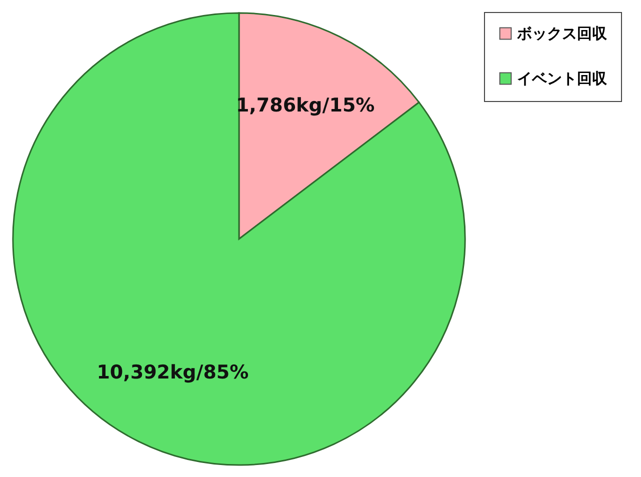 This screenshot has height=477, width=641. I want to click on legend-label: ボックス回収, so click(562, 33).